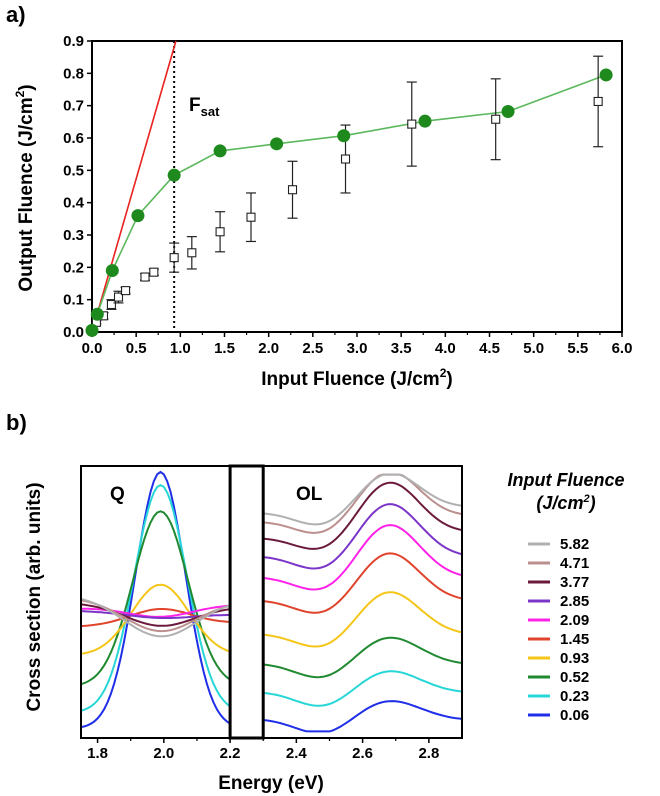 Image resolution: width=660 pixels, height=796 pixels. What do you see at coordinates (92, 348) in the screenshot?
I see `x-tick-label: 0.0` at bounding box center [92, 348].